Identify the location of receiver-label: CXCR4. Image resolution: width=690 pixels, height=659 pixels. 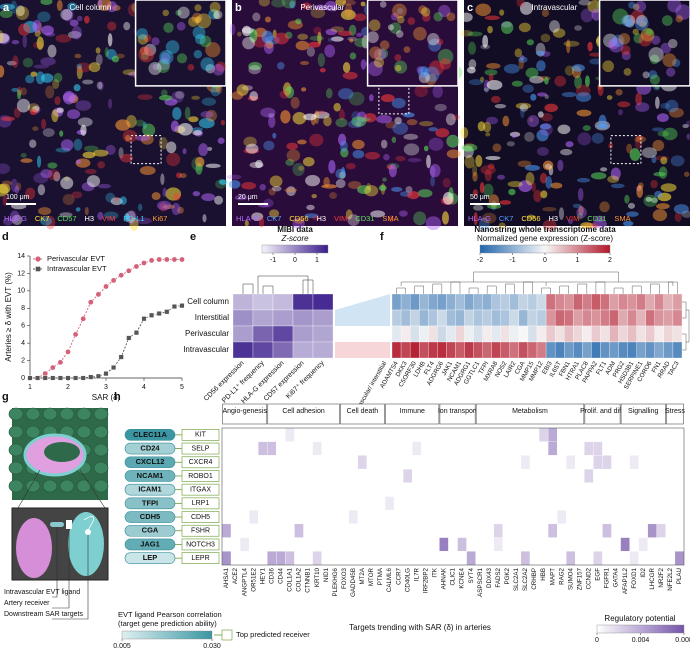
(201, 462).